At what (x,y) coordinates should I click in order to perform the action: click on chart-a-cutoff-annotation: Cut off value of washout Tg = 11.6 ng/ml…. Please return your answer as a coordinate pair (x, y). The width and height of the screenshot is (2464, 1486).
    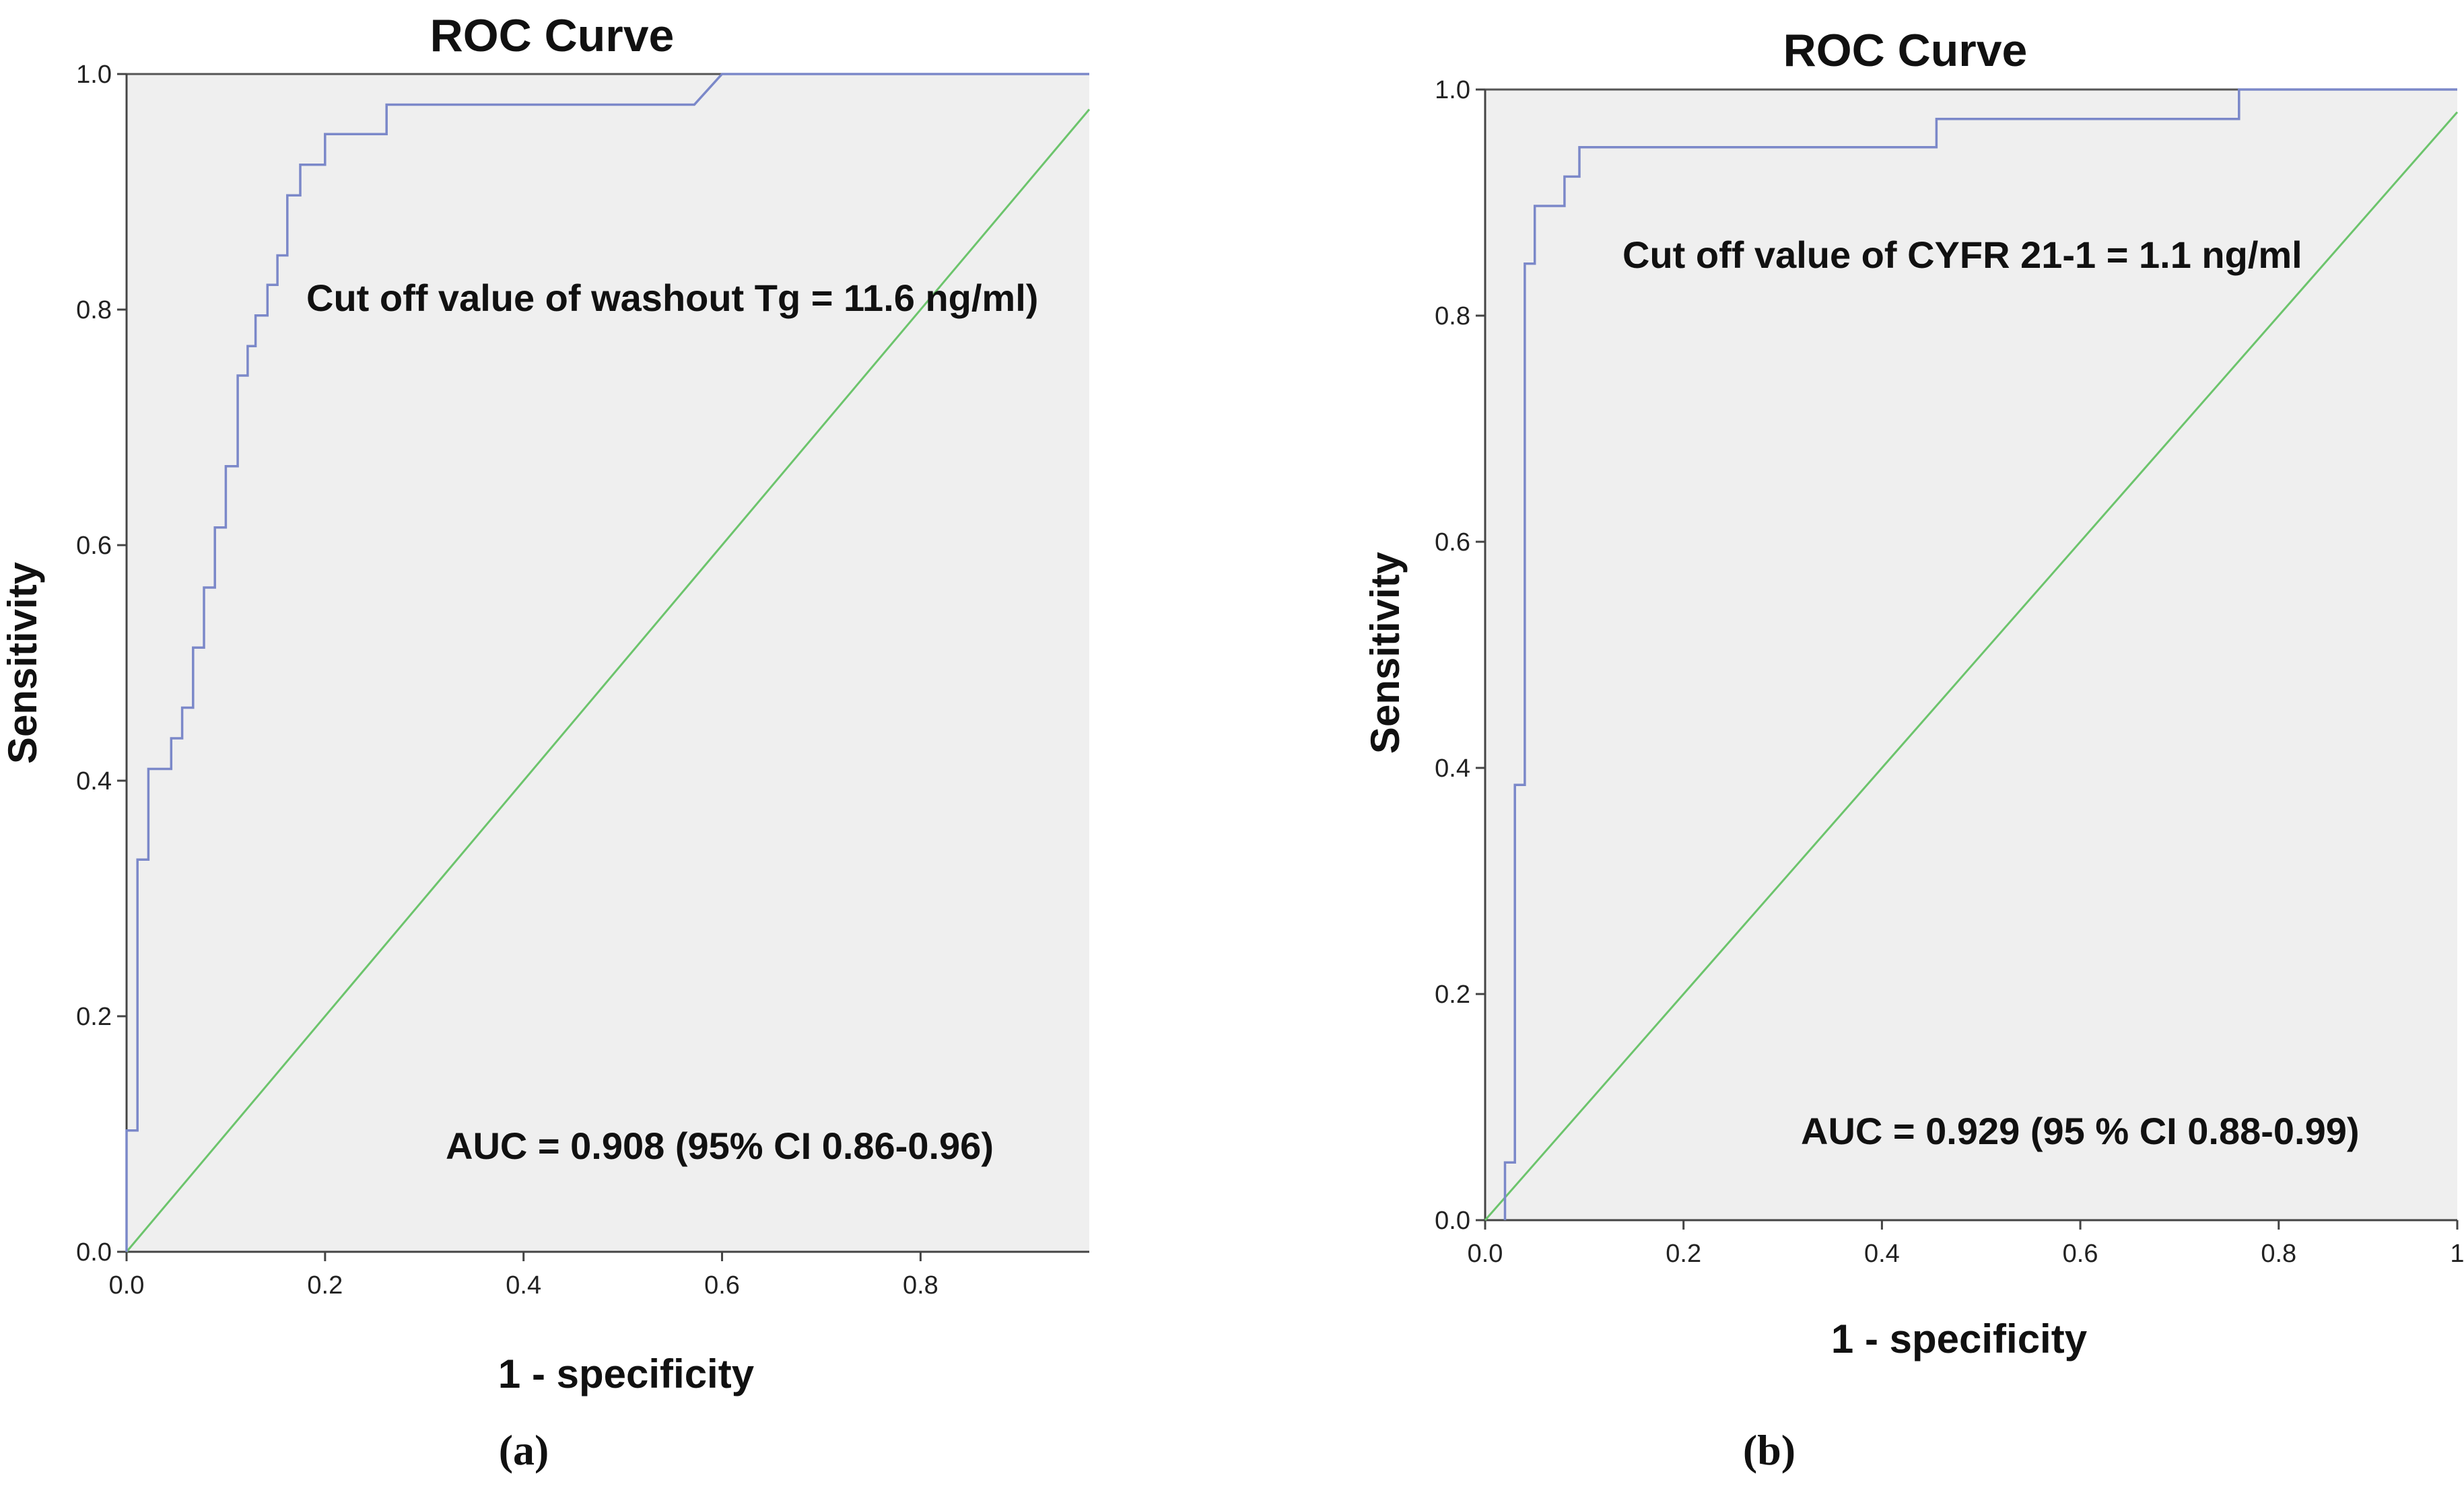
    Looking at the image, I should click on (672, 298).